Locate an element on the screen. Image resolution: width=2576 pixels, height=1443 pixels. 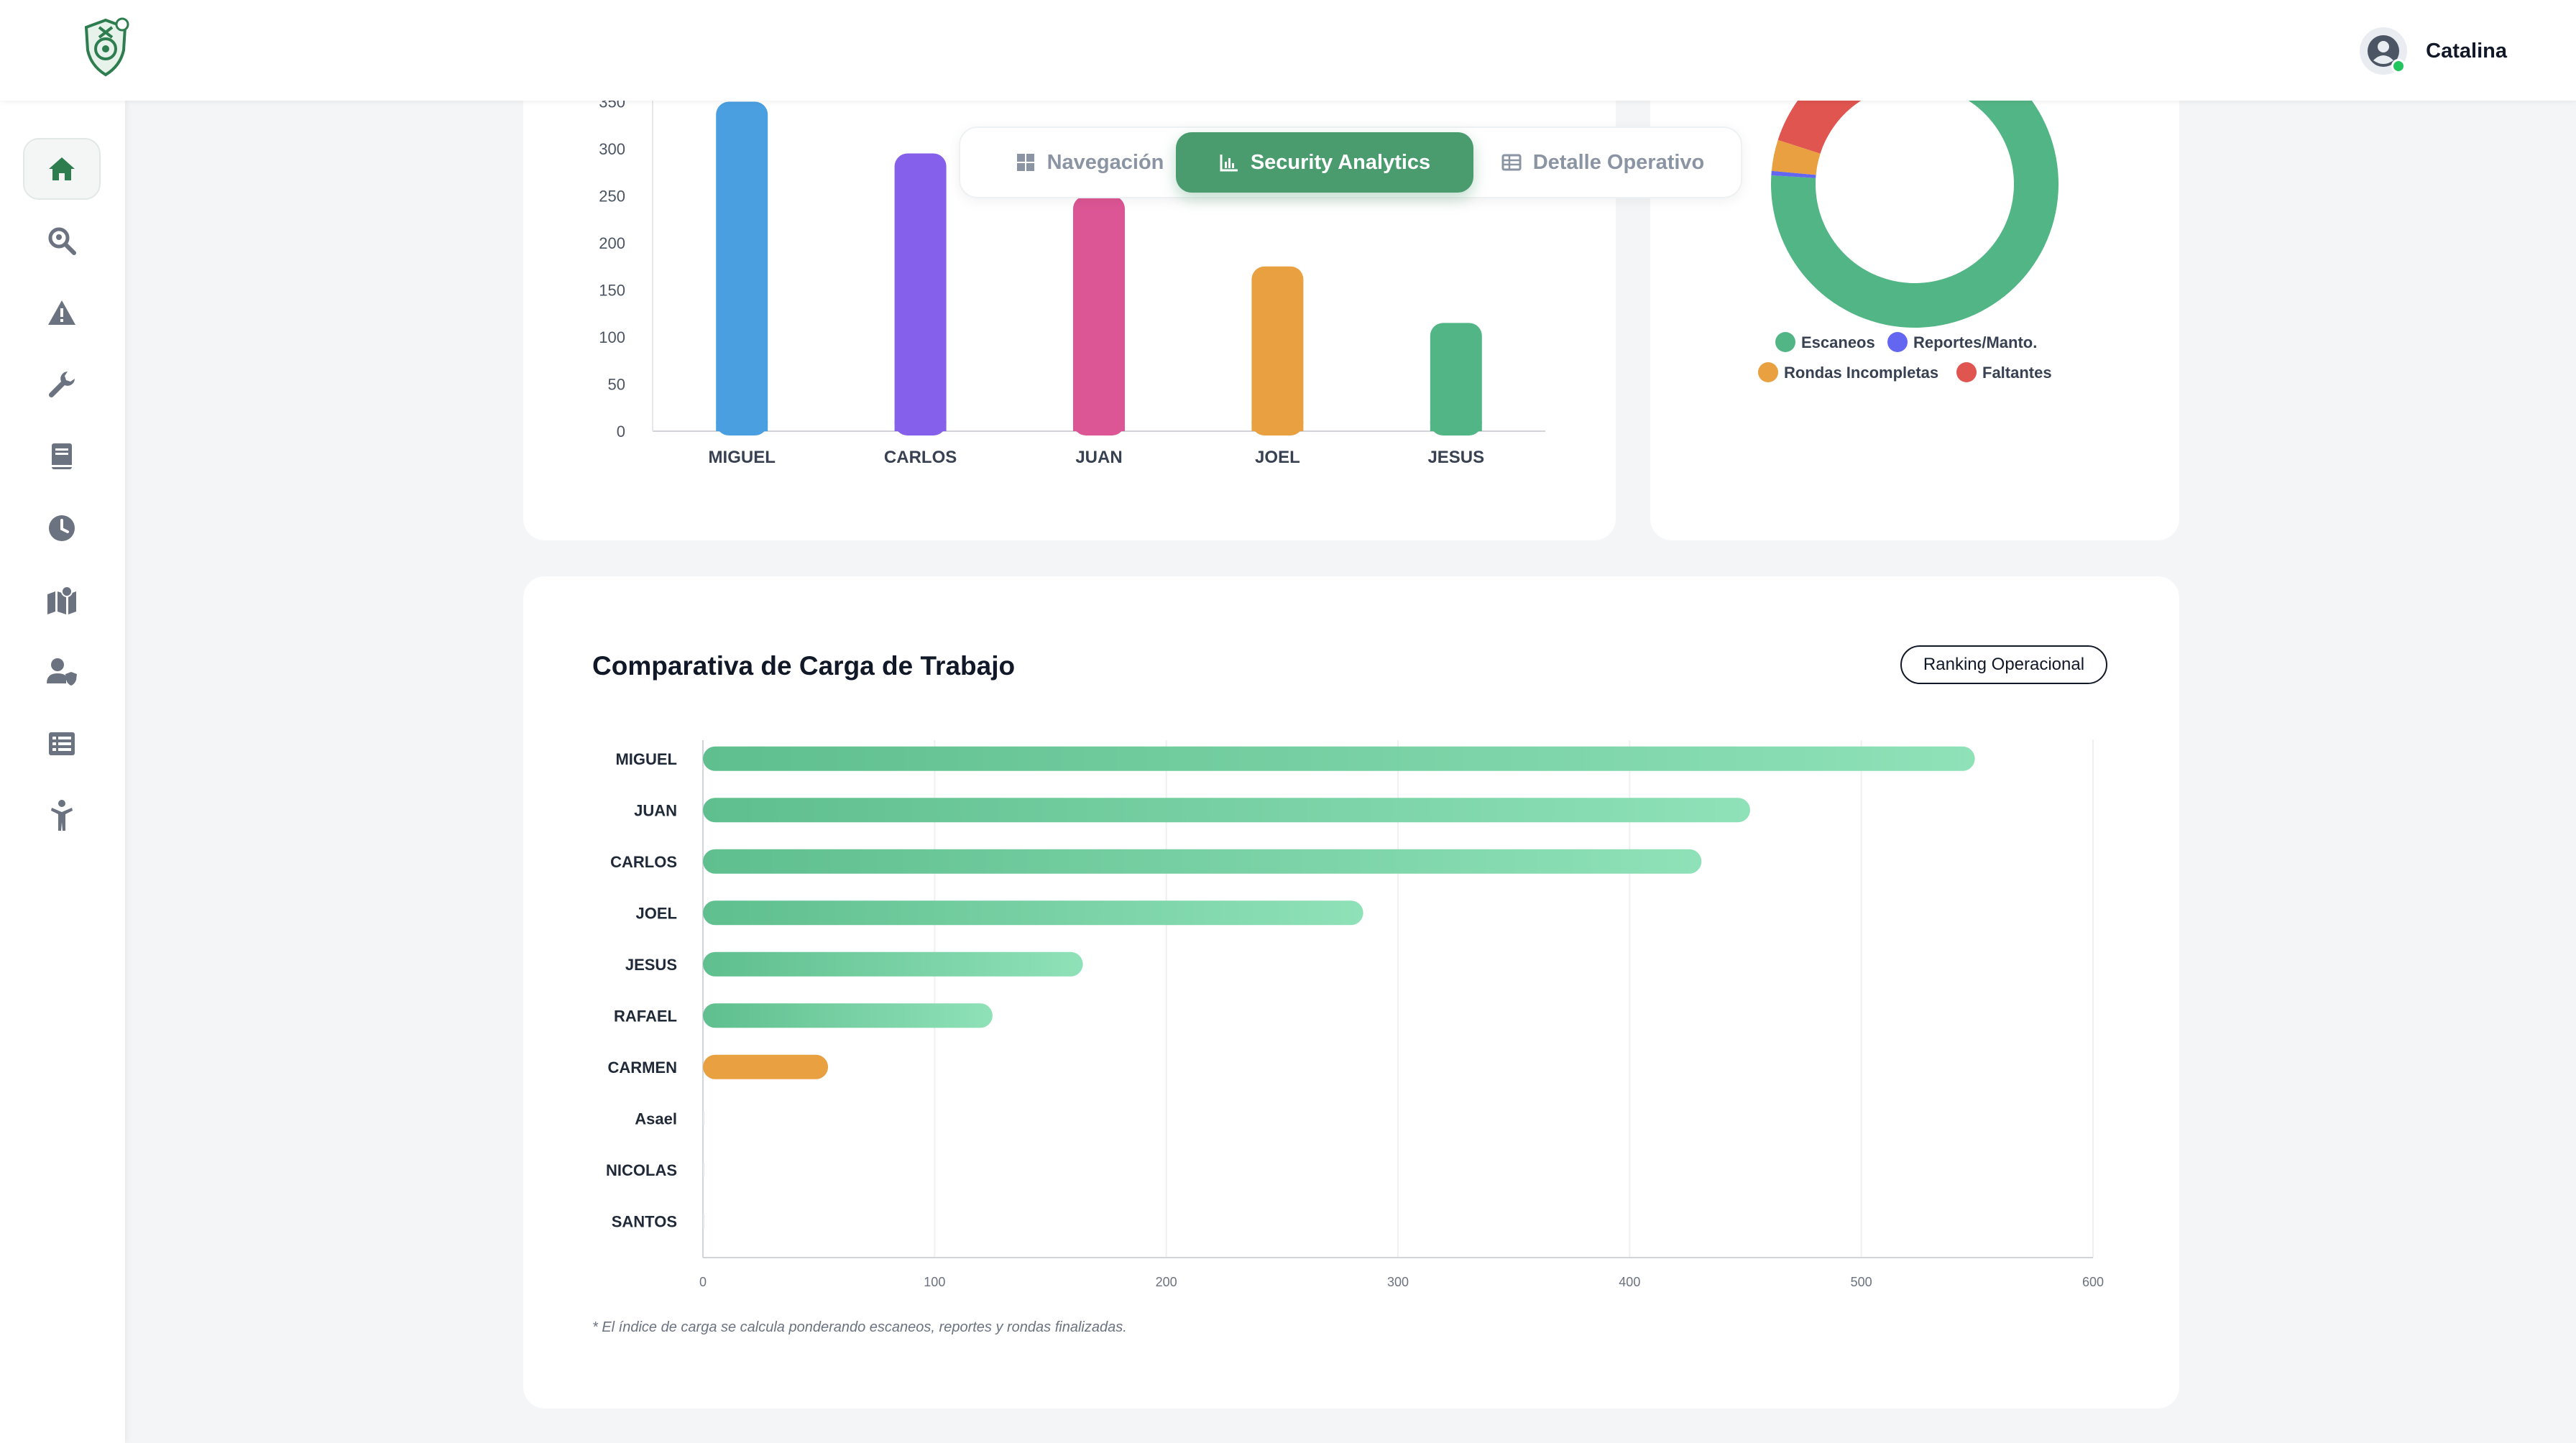
y-tick-label: CARMEN is located at coordinates (642, 1068).